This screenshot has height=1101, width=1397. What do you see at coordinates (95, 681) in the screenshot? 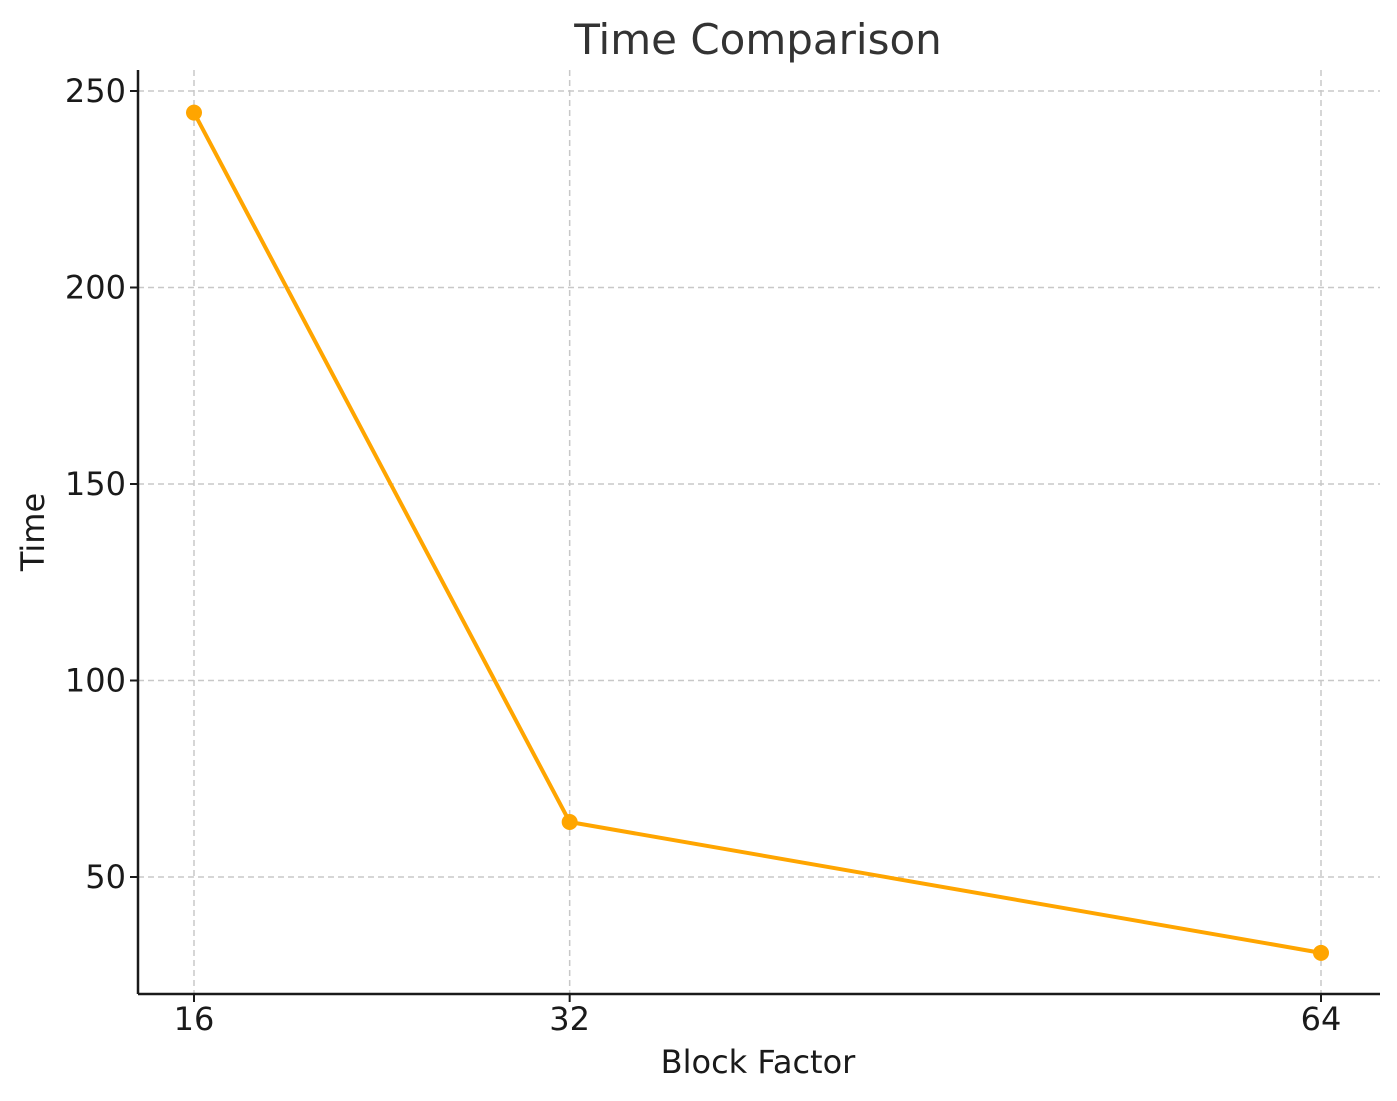
I see `y-tick-label: 100` at bounding box center [95, 681].